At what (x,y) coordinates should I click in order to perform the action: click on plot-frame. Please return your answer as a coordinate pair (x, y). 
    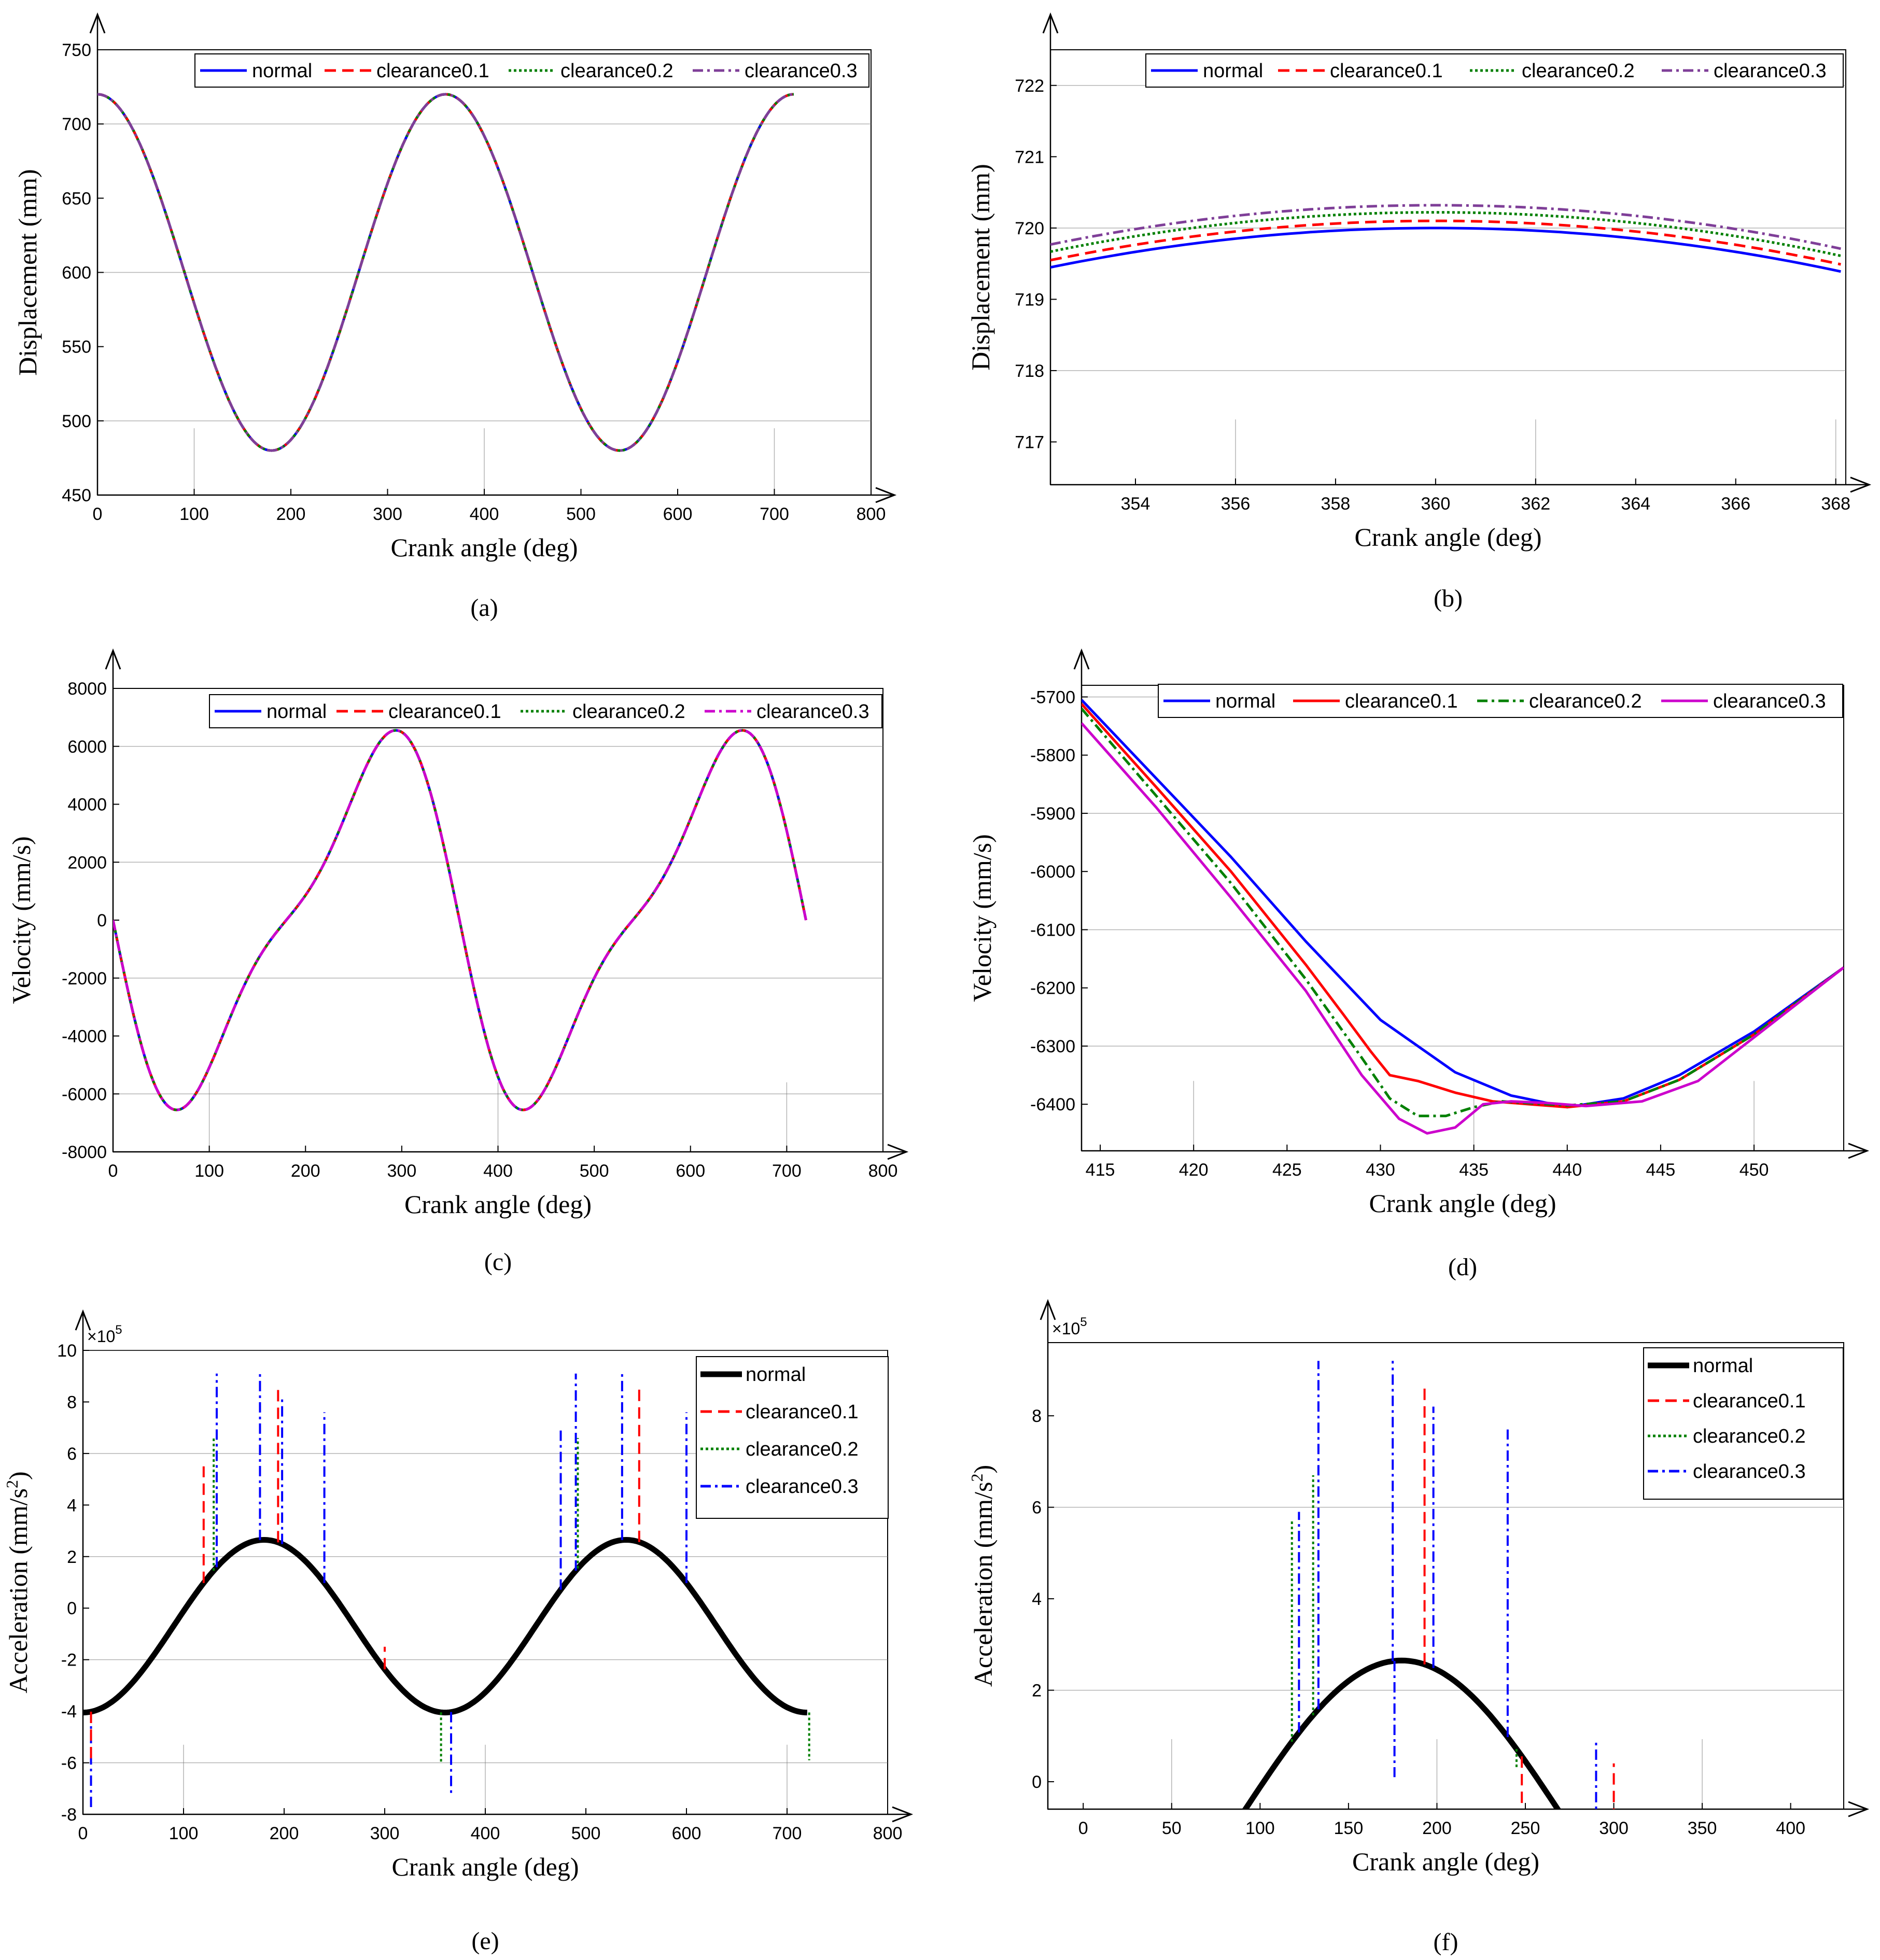
    Looking at the image, I should click on (1463, 918).